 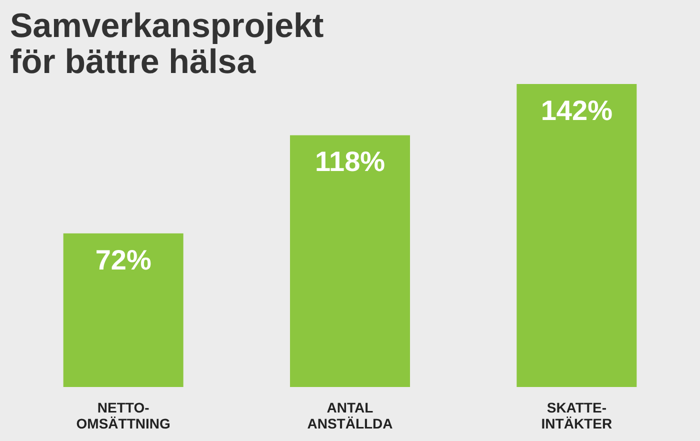 I want to click on data-label: 72%, so click(x=123, y=260).